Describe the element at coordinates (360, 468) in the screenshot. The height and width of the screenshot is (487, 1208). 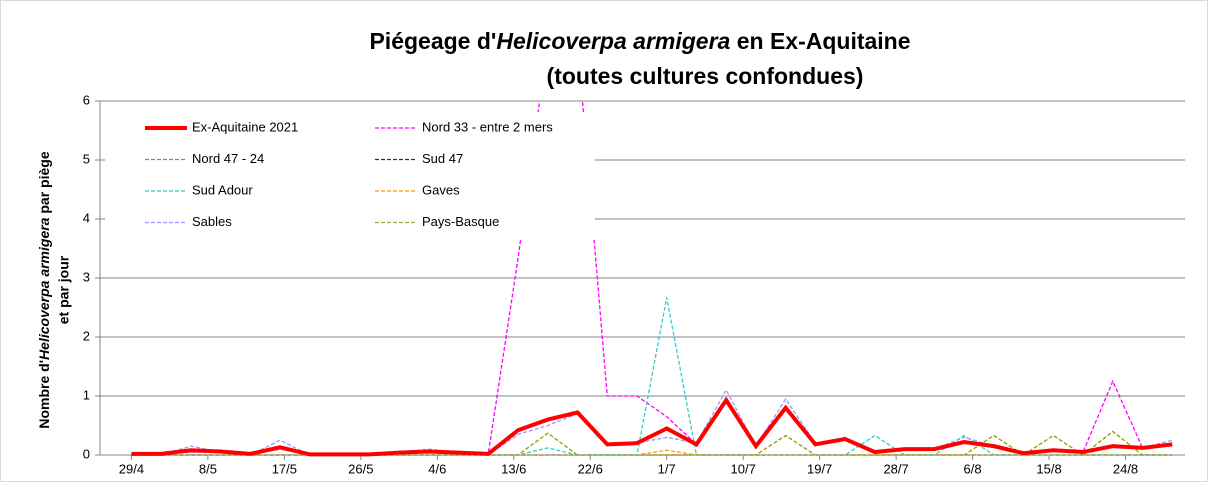
I see `x-tick-label: 26/5` at that location.